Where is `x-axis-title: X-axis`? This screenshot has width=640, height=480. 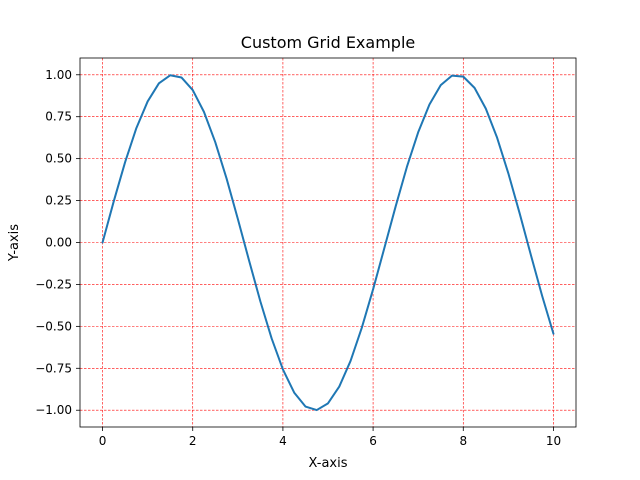 x-axis-title: X-axis is located at coordinates (328, 463).